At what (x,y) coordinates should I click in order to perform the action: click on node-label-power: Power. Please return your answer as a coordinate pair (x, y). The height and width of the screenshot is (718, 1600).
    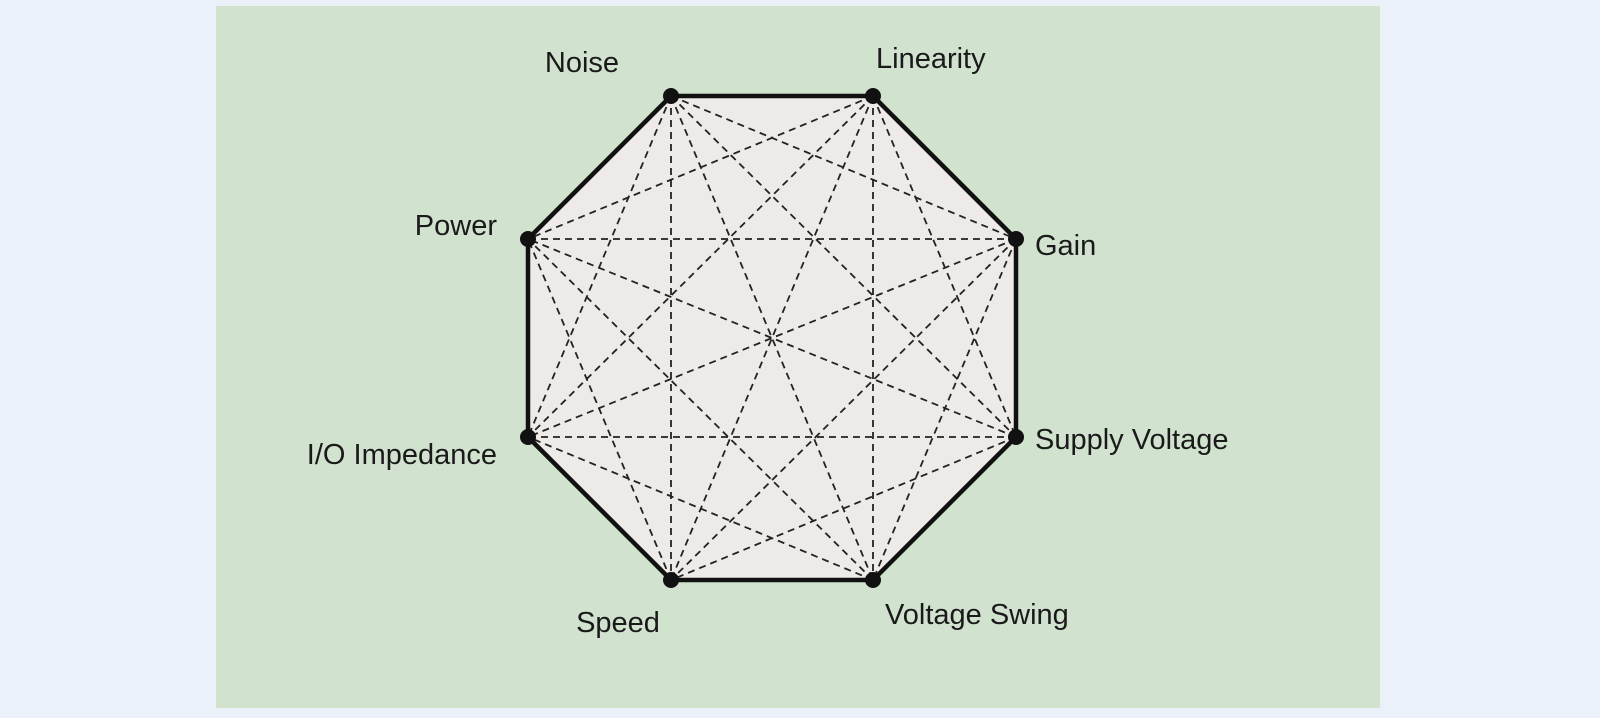
    Looking at the image, I should click on (456, 226).